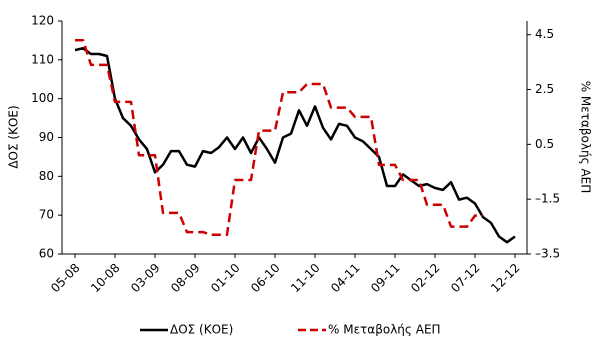  Describe the element at coordinates (385, 278) in the screenshot. I see `x-tick-label: 09-11` at that location.